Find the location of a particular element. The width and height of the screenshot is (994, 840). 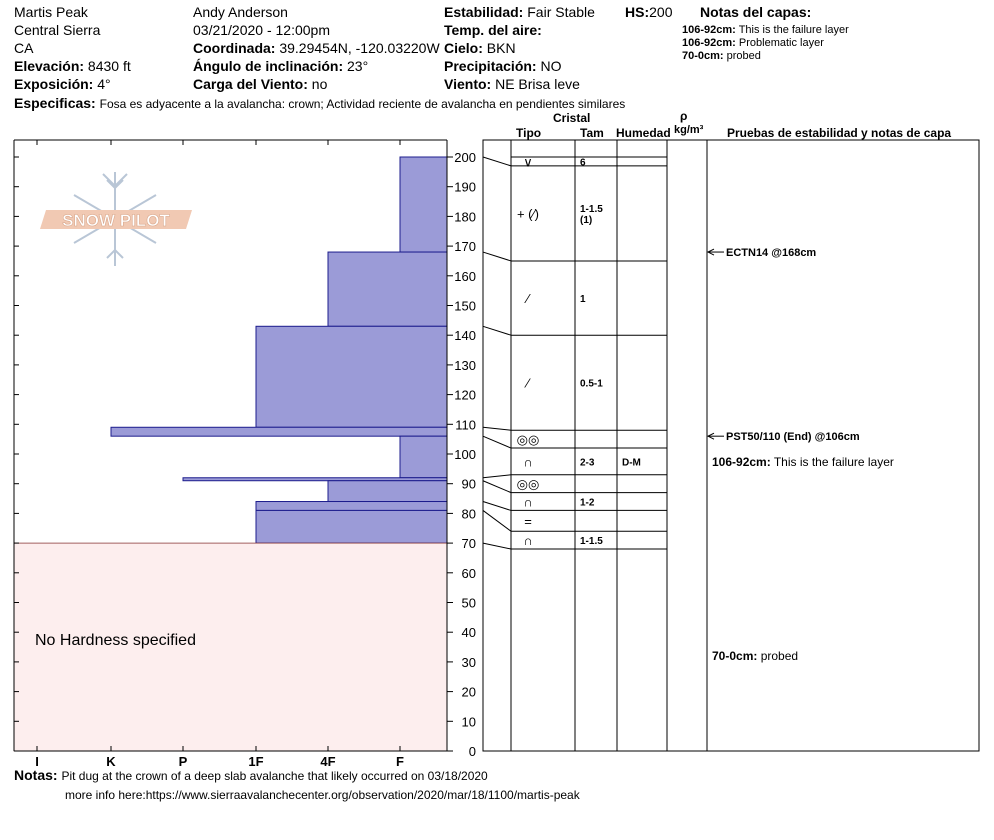

test-note: 106-92cm: This is the failure layer is located at coordinates (803, 462).